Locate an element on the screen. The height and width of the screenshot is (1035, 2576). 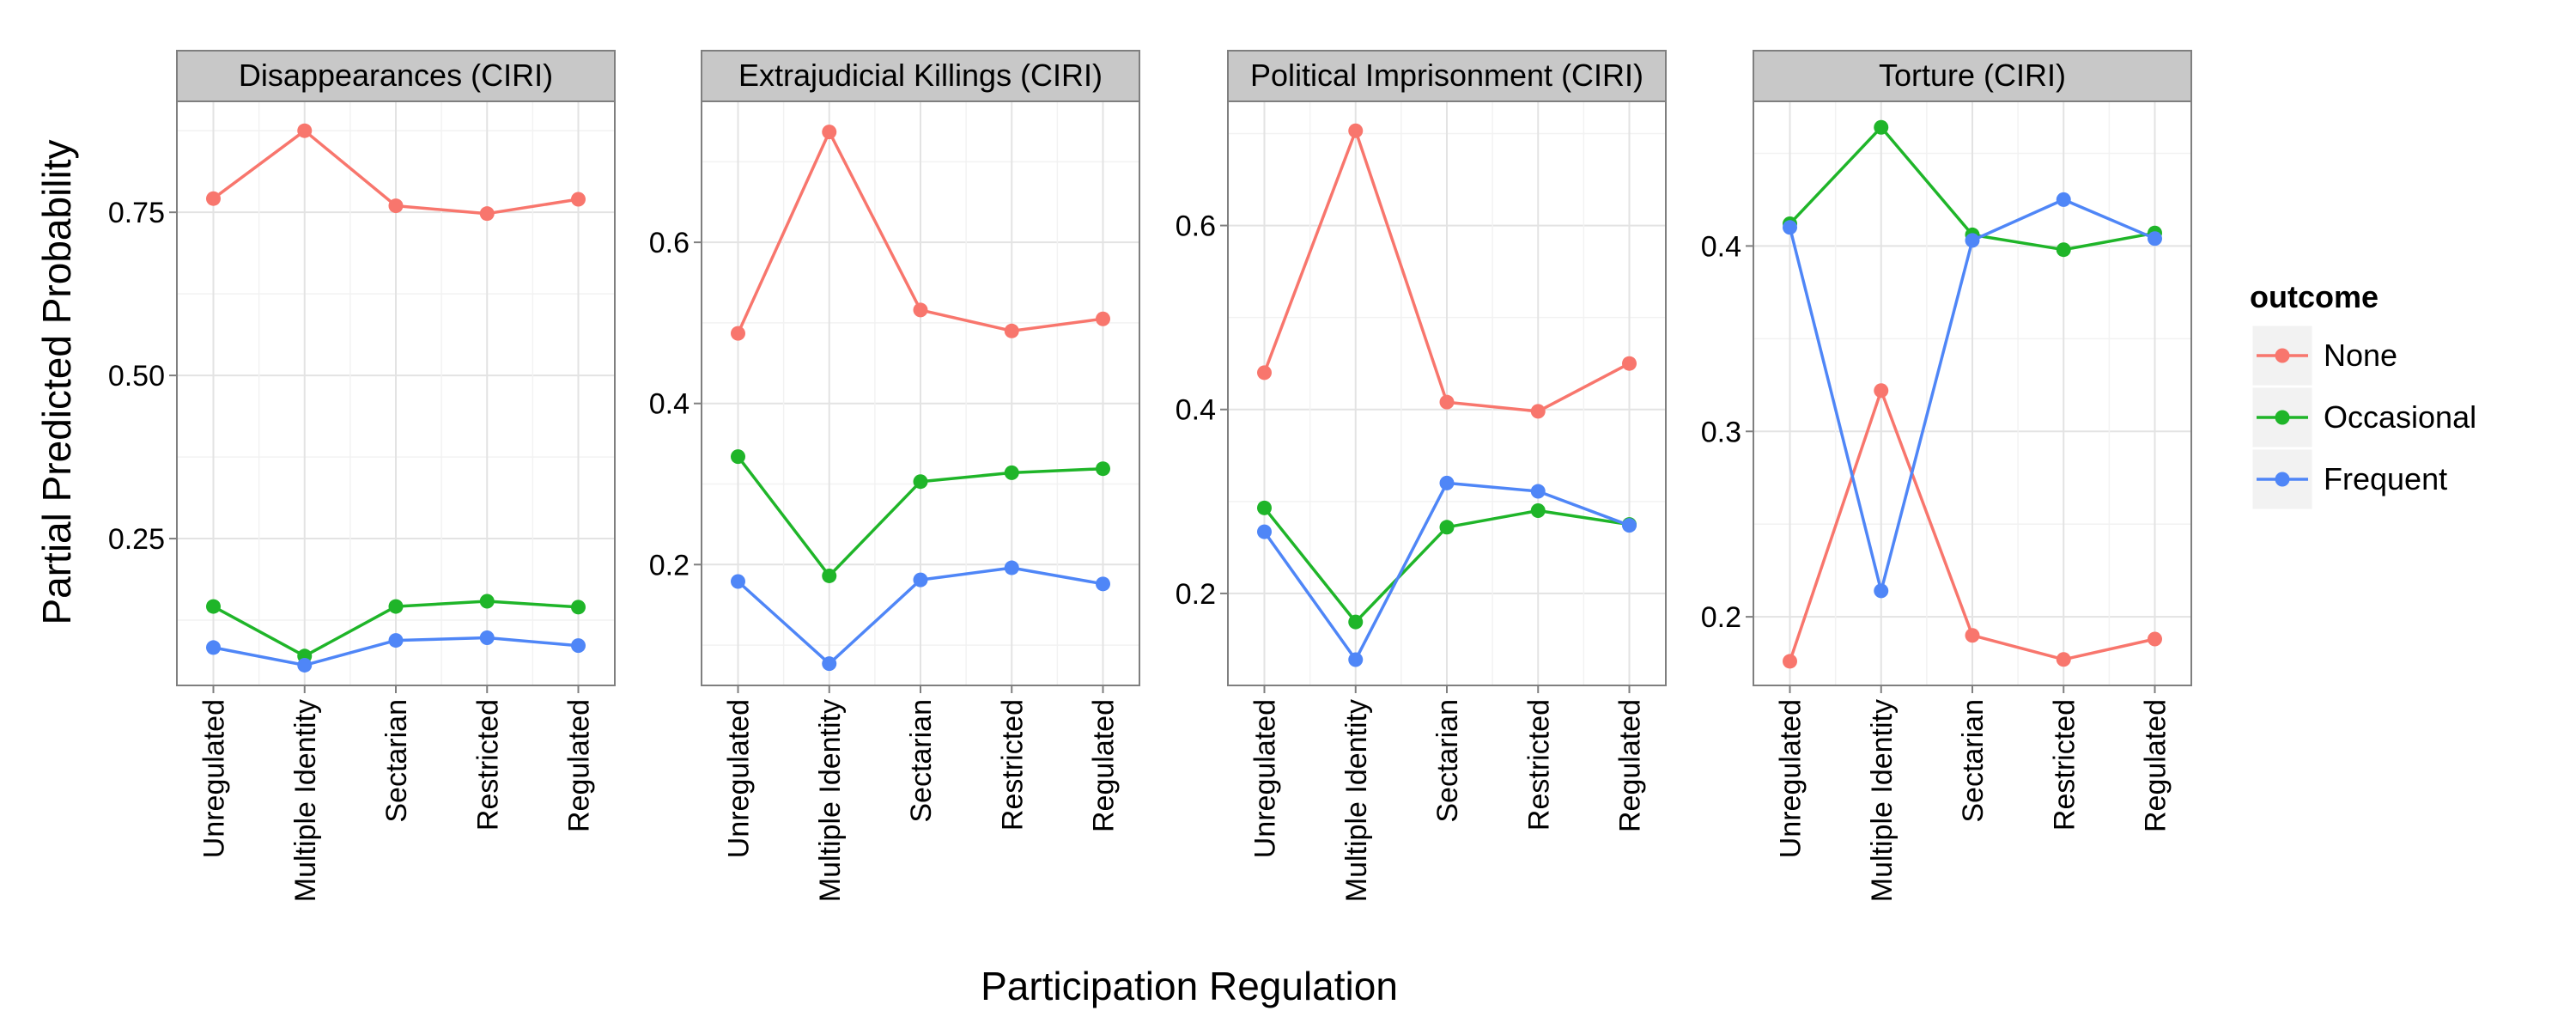
legend: outcome None Occasional Frequent is located at coordinates (2363, 395).